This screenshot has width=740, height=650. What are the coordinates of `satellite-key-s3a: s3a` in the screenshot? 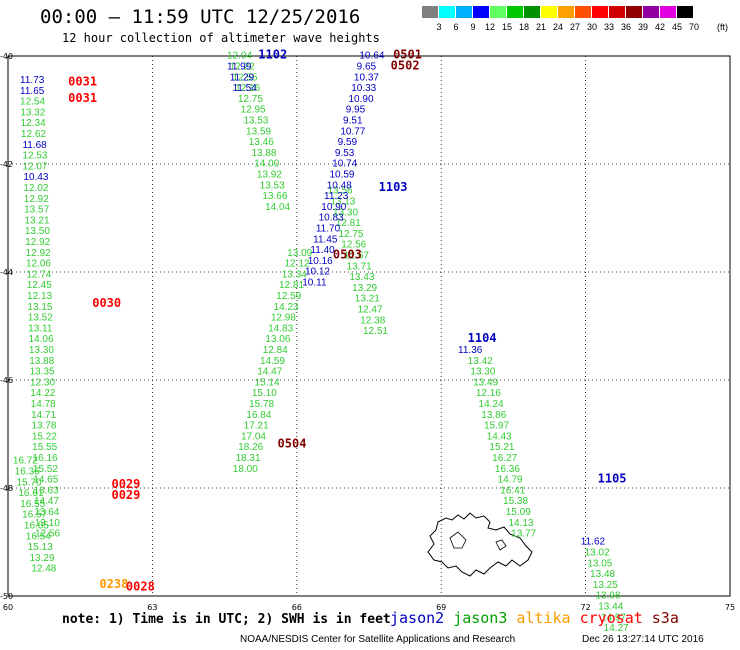 It's located at (665, 618).